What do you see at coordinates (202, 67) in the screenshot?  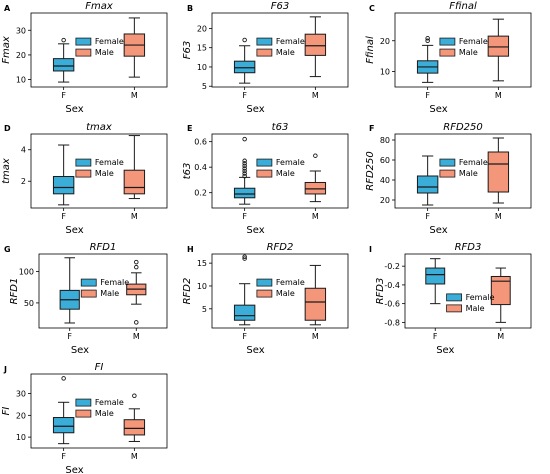 I see `y-tick-label-b-1: 10` at bounding box center [202, 67].